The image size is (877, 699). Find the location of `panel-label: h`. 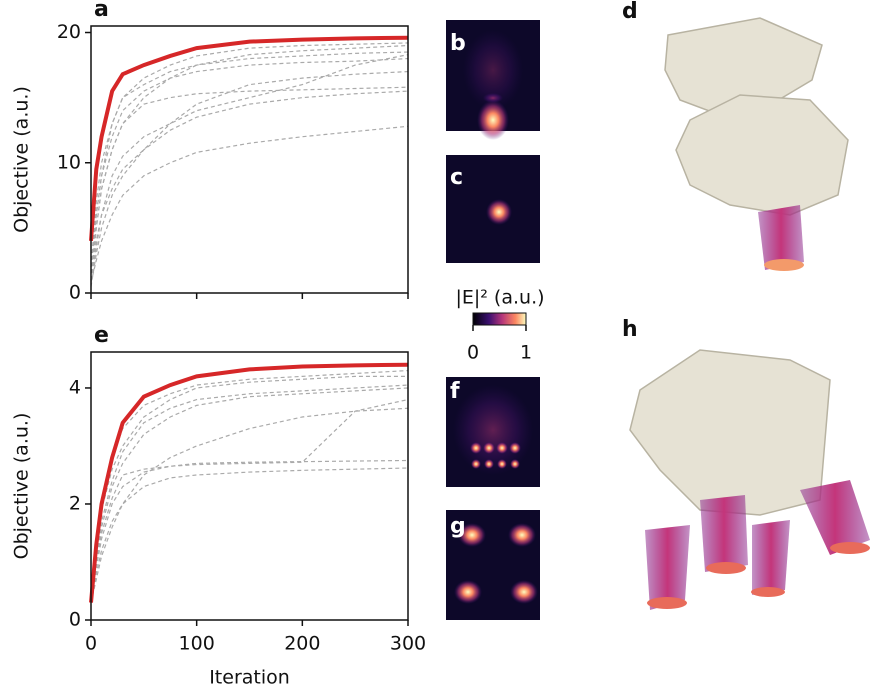

panel-label: h is located at coordinates (630, 329).